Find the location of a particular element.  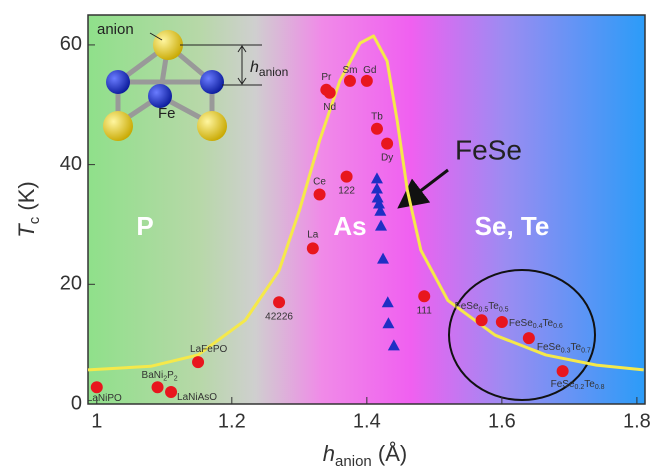

x-axis-label-part: anion is located at coordinates (353, 461).